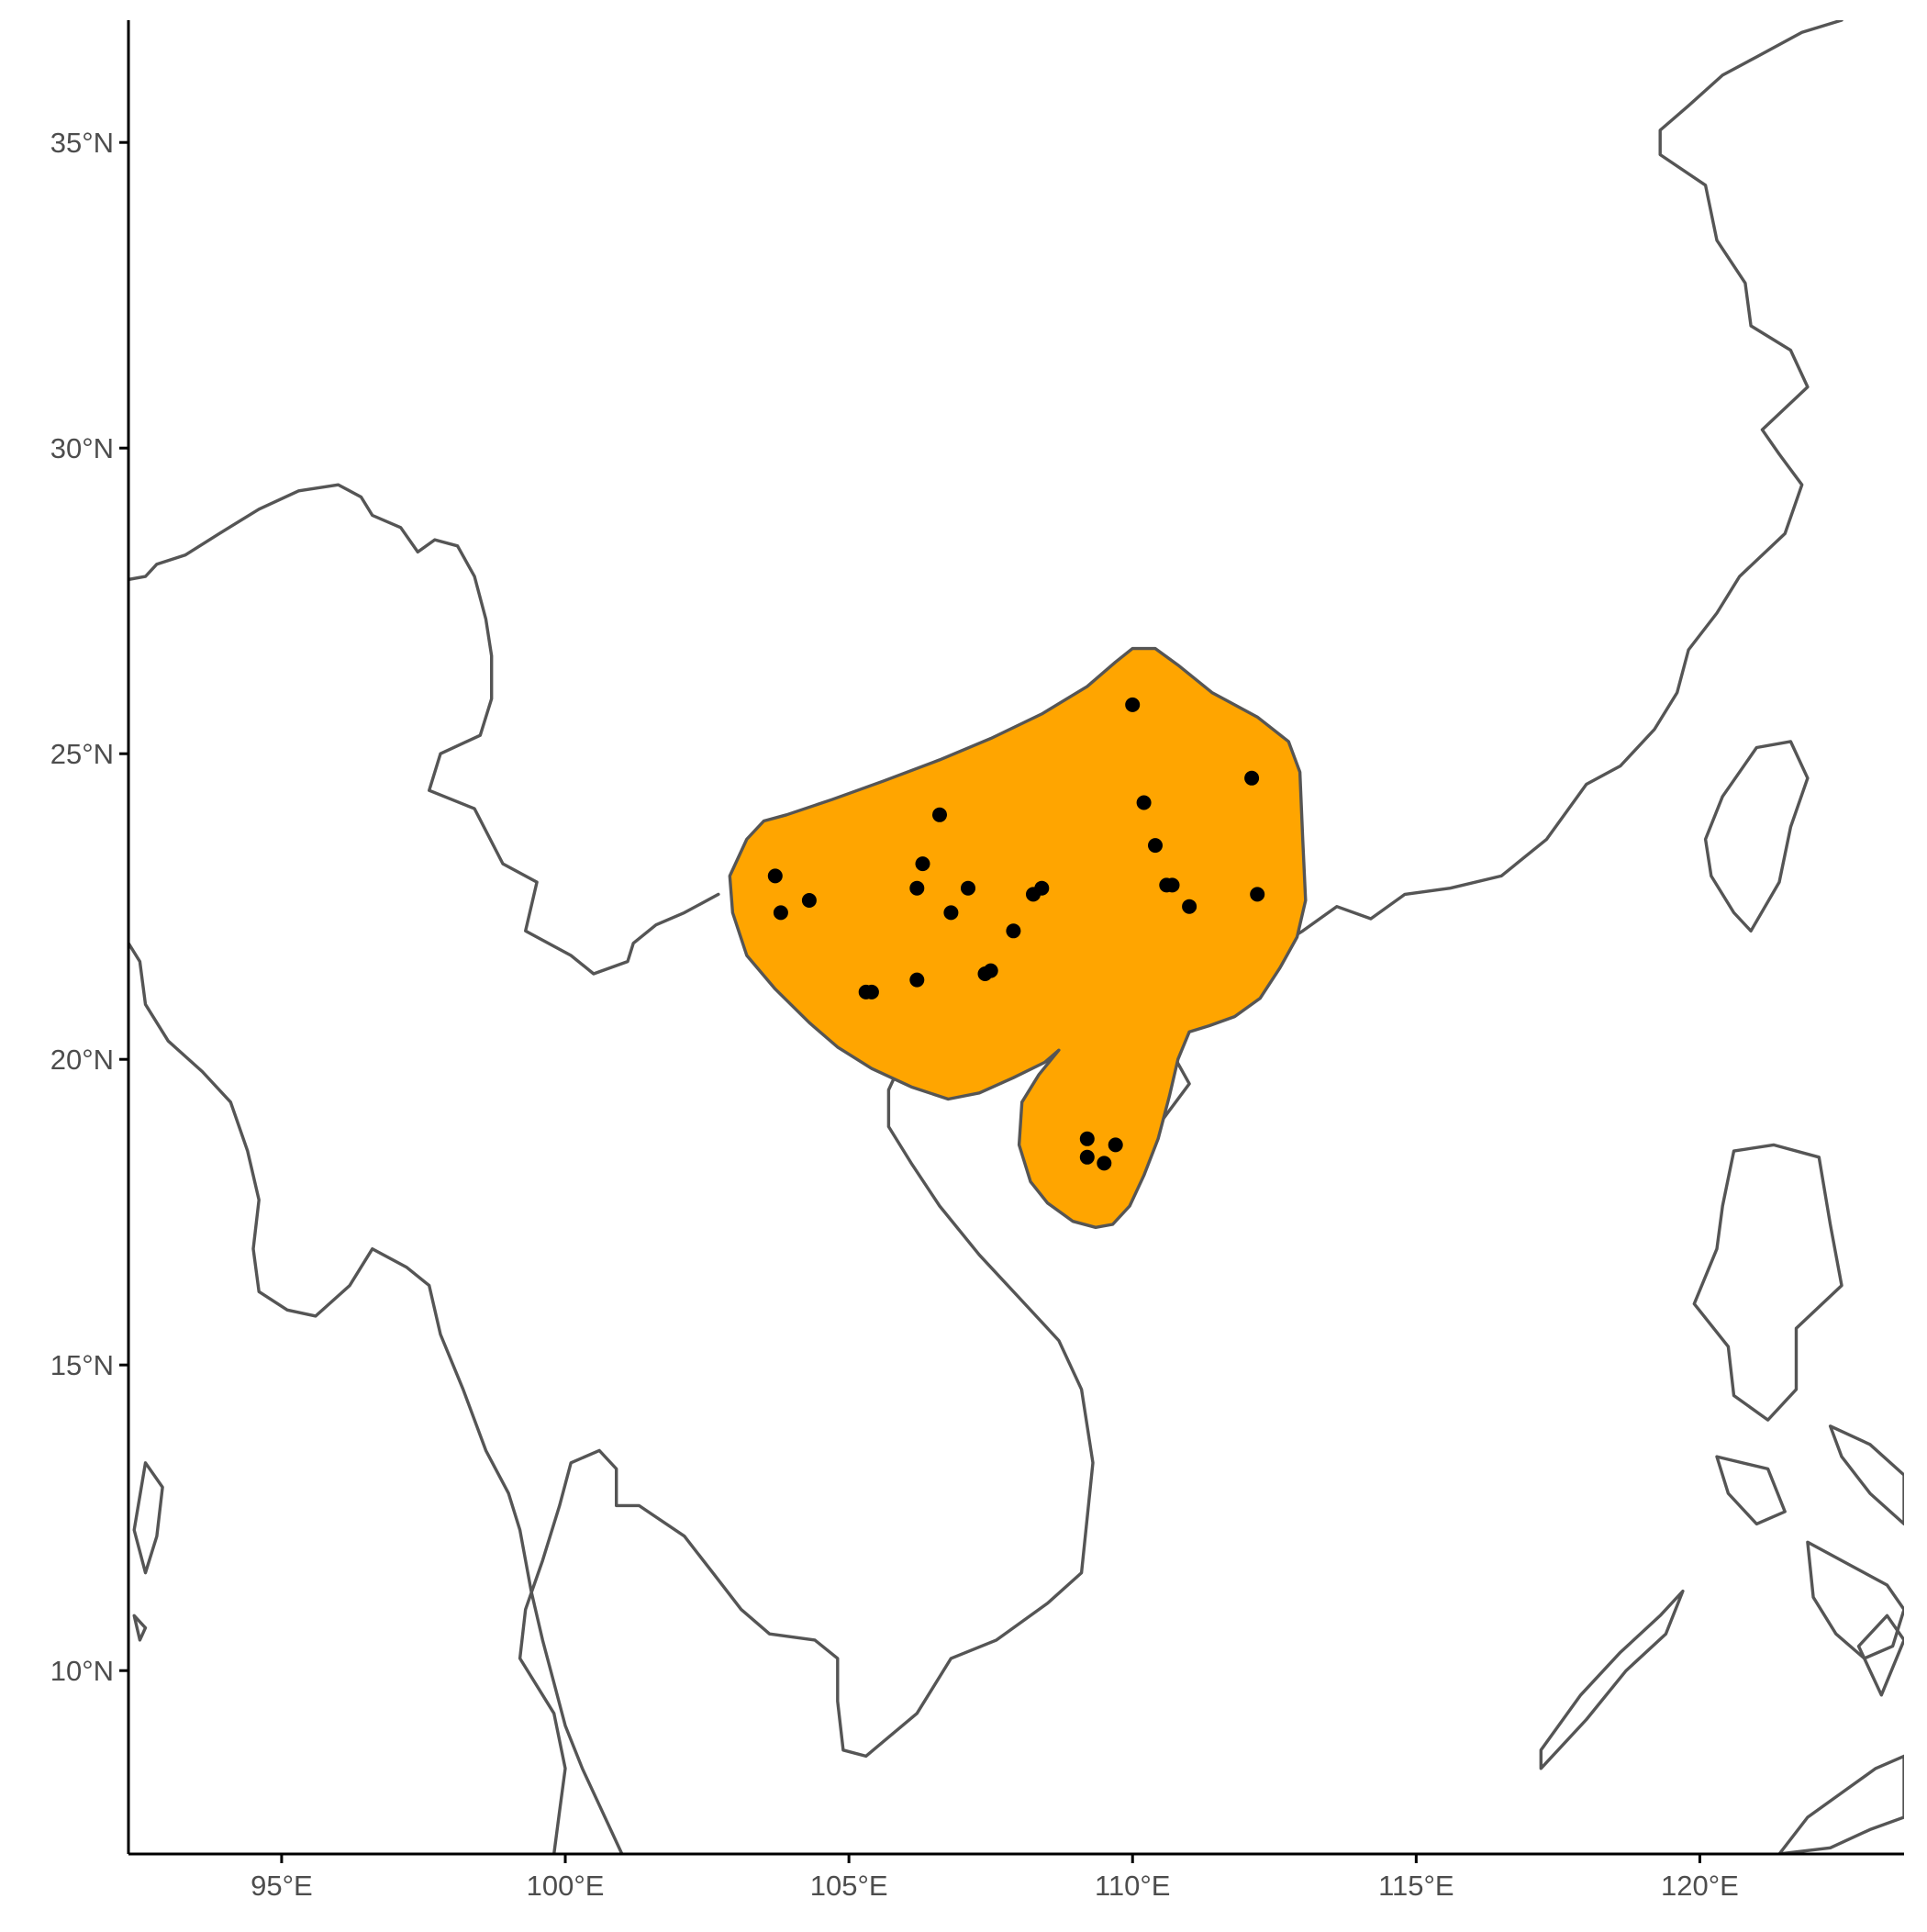 The image size is (1927, 1932). I want to click on y-tick-label: 25°N, so click(82, 754).